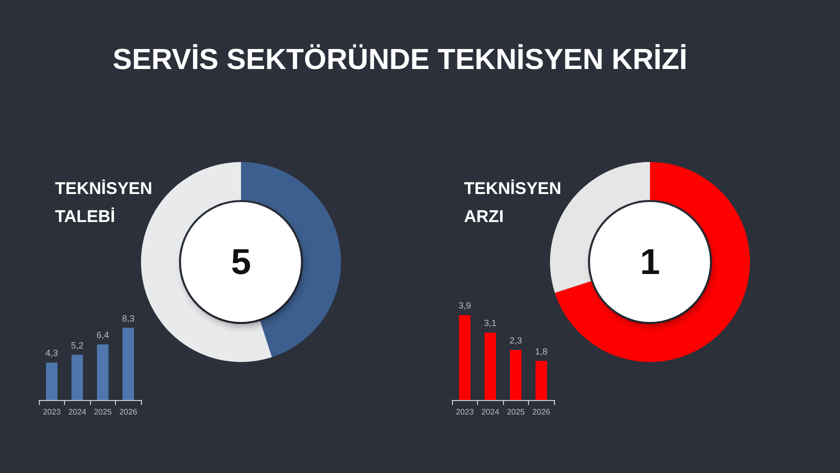  What do you see at coordinates (400, 60) in the screenshot?
I see `text: SERVİS SEKTÖRÜNDE TEKNİSYEN KRİZİ` at bounding box center [400, 60].